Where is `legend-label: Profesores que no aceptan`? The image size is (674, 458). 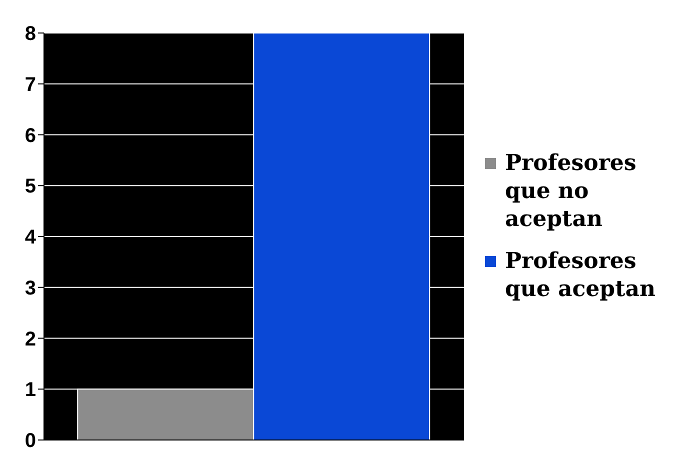 legend-label: Profesores que no aceptan is located at coordinates (571, 191).